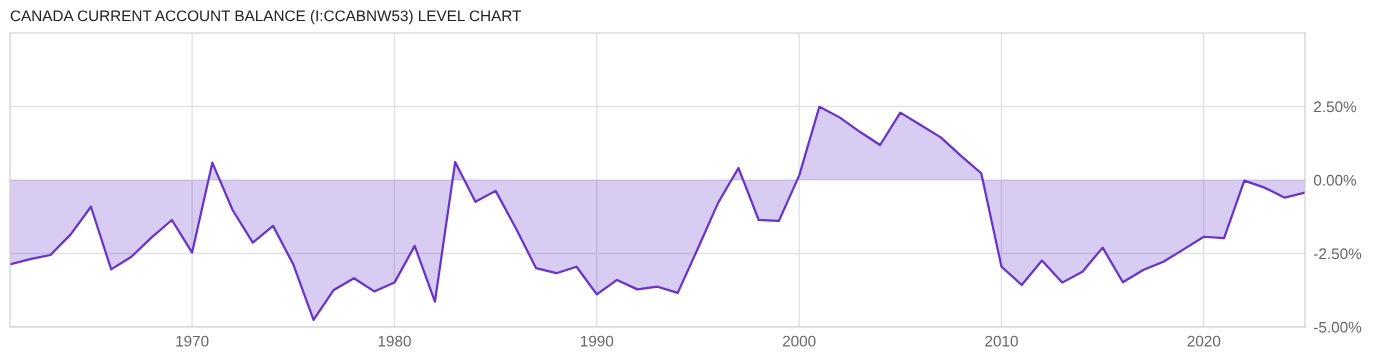 This screenshot has width=1400, height=357. Describe the element at coordinates (266, 17) in the screenshot. I see `chart-title: CANADA CURRENT ACCOUNT BALANCE (I:CCABNW53) LEVEL CHART` at that location.